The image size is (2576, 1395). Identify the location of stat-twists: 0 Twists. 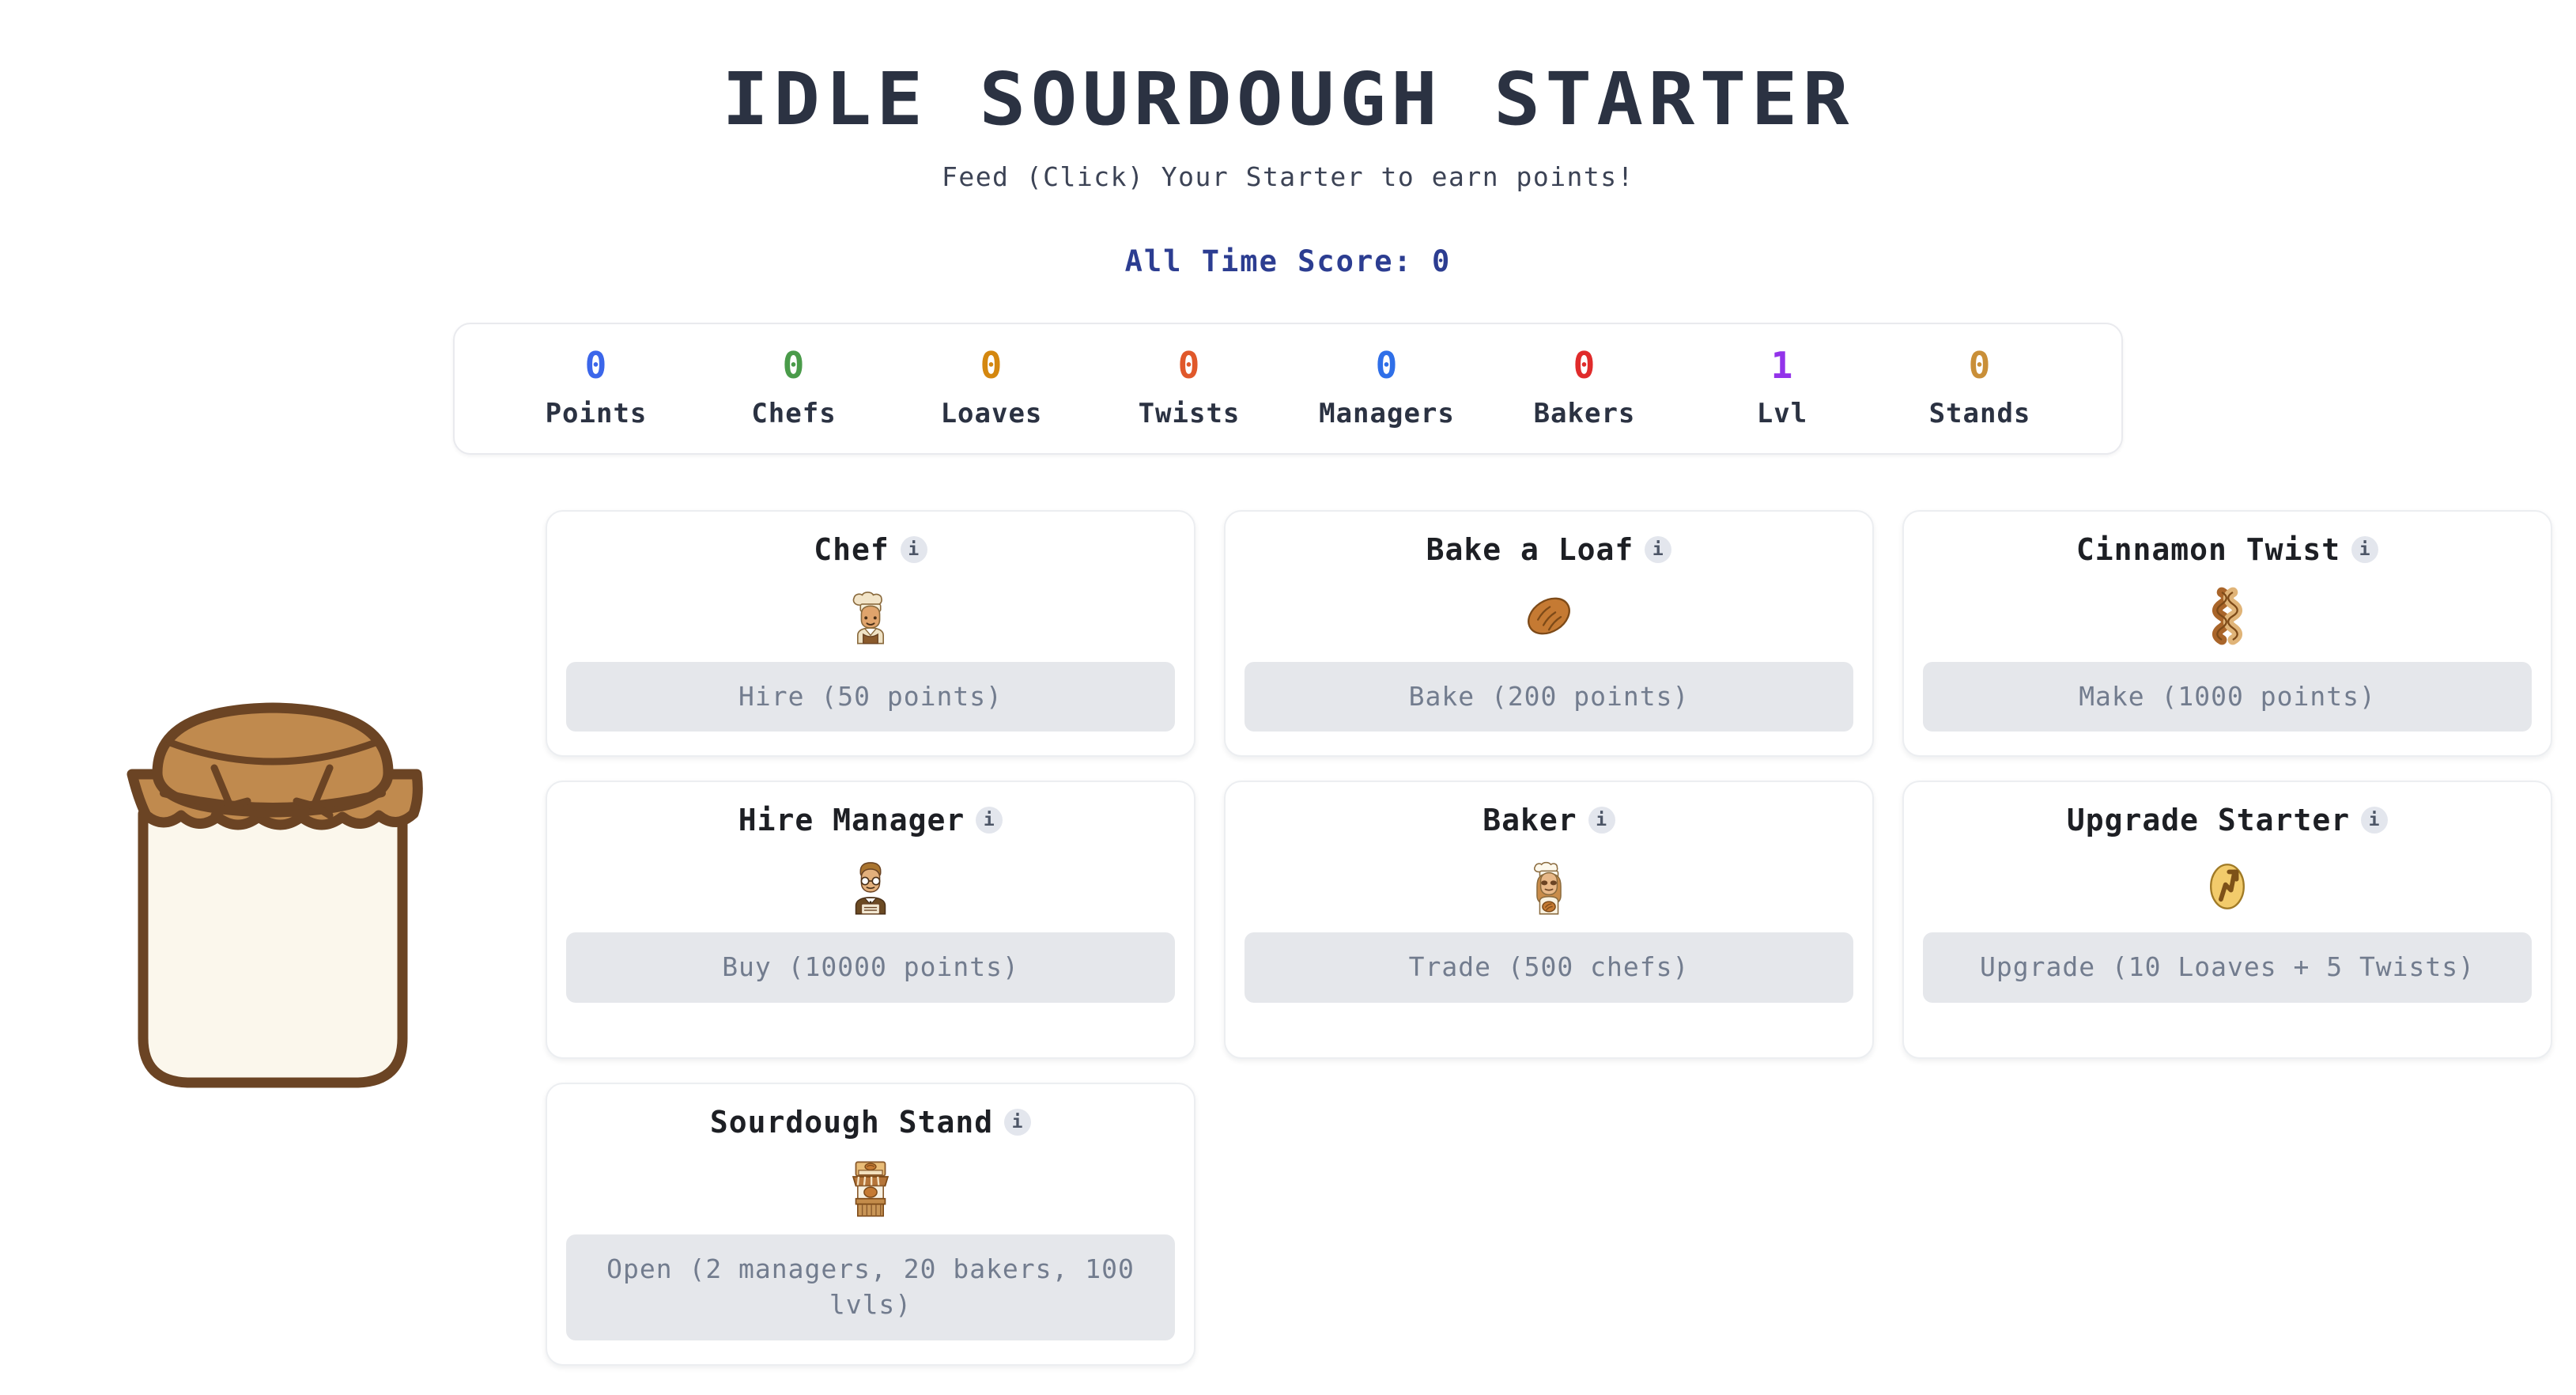
(1189, 386).